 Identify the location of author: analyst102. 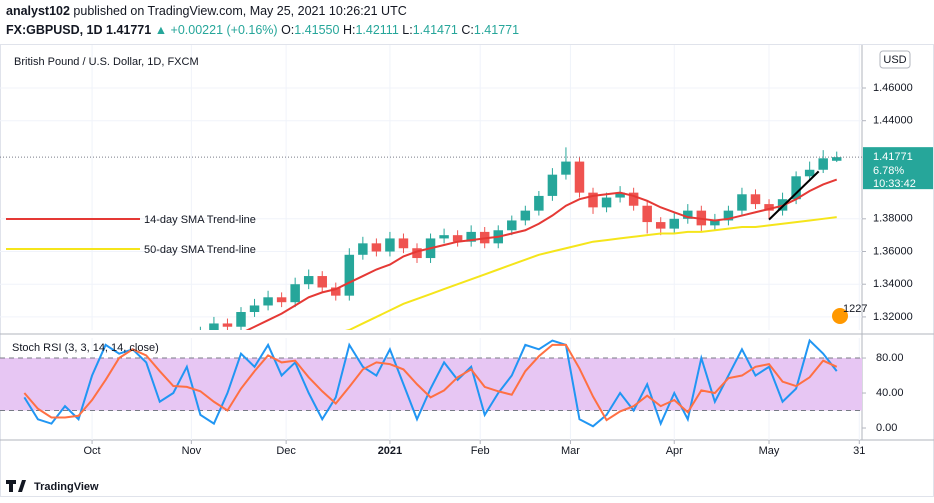
(38, 11).